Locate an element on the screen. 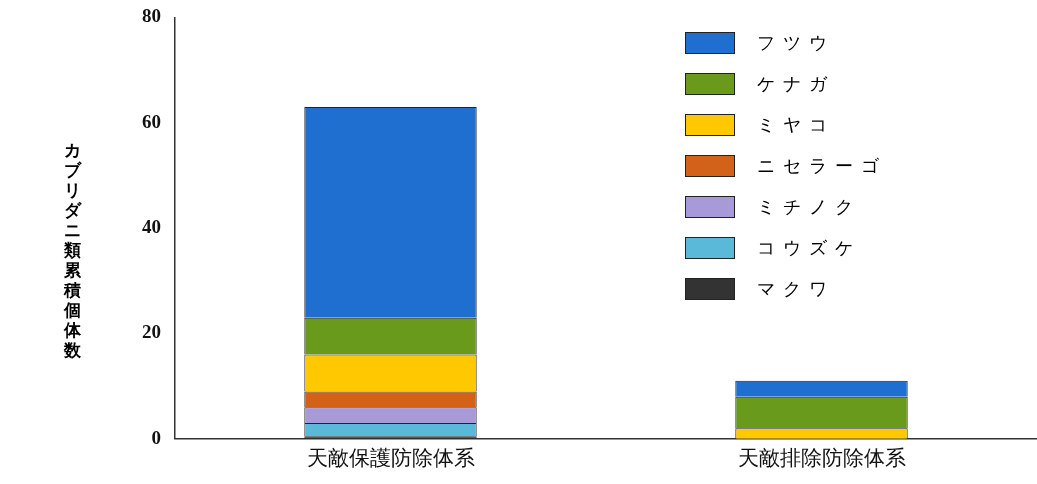 The image size is (1037, 484). legend-label: ニセラーゴ is located at coordinates (822, 165).